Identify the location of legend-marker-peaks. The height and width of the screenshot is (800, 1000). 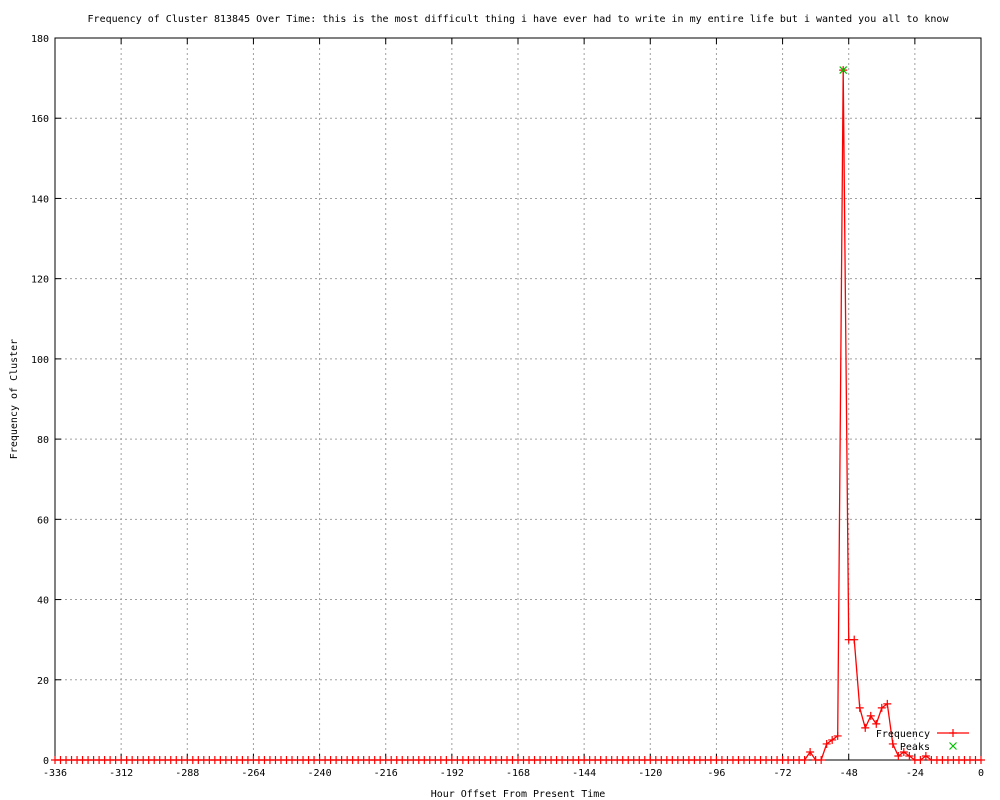
(953, 746).